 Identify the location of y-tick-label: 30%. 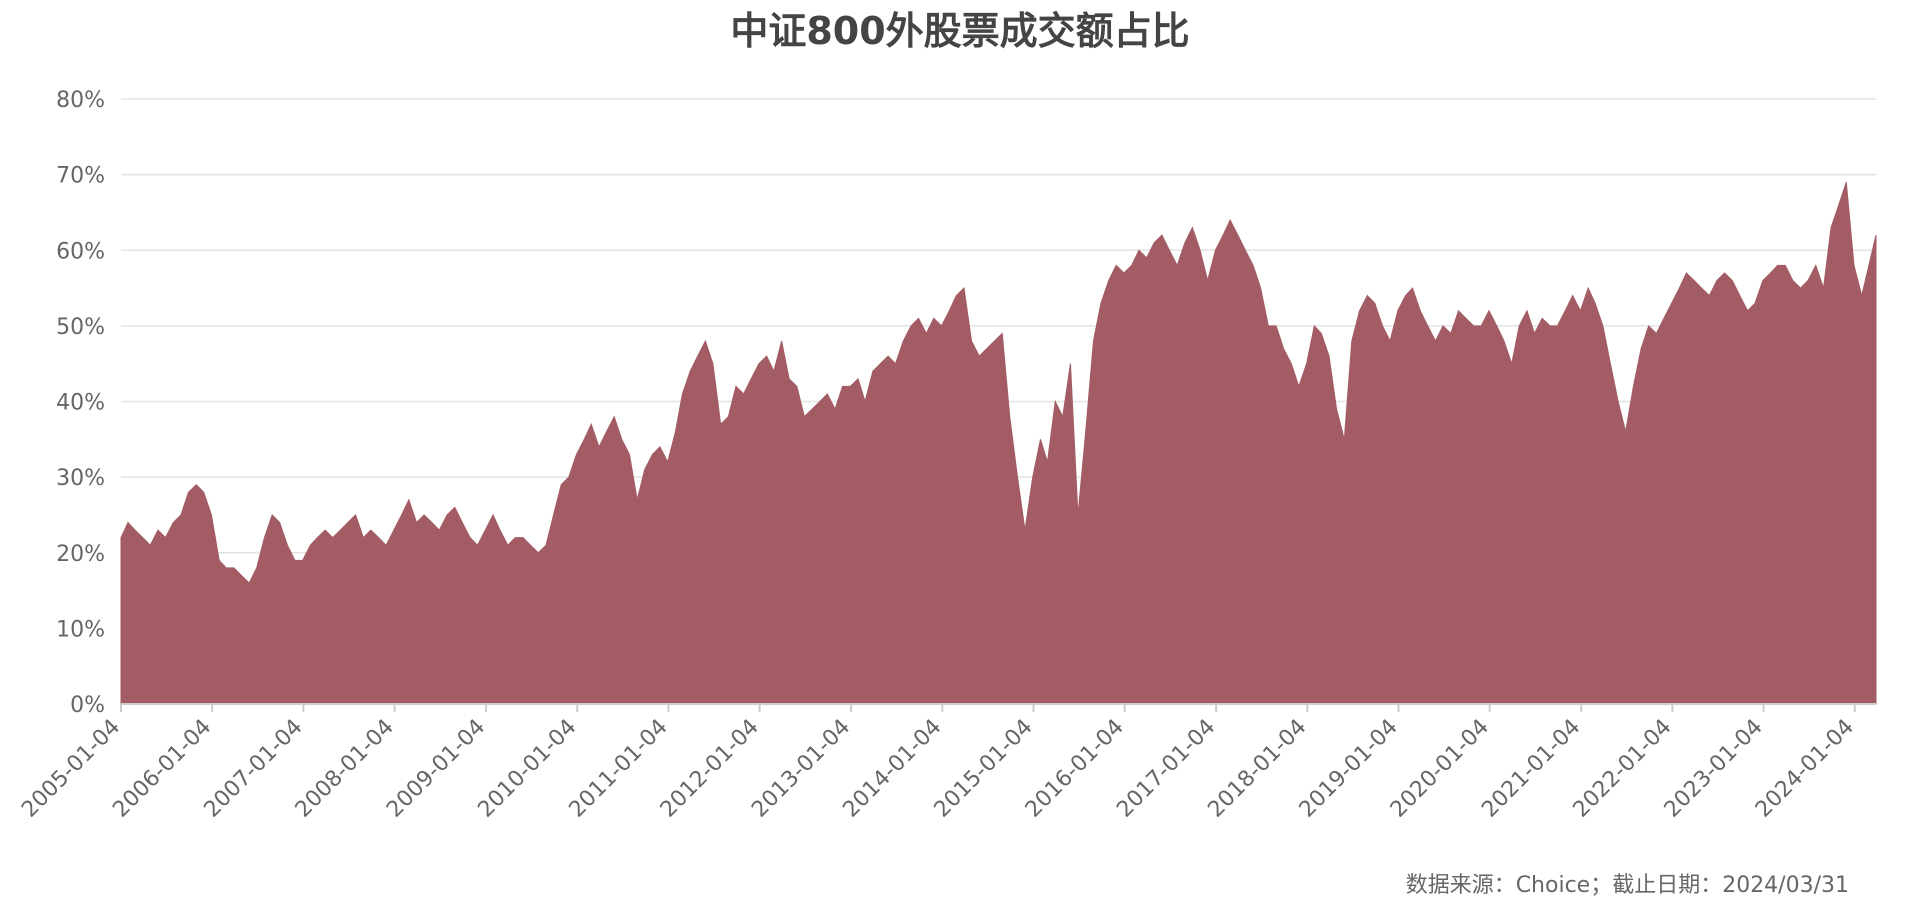
(80, 478).